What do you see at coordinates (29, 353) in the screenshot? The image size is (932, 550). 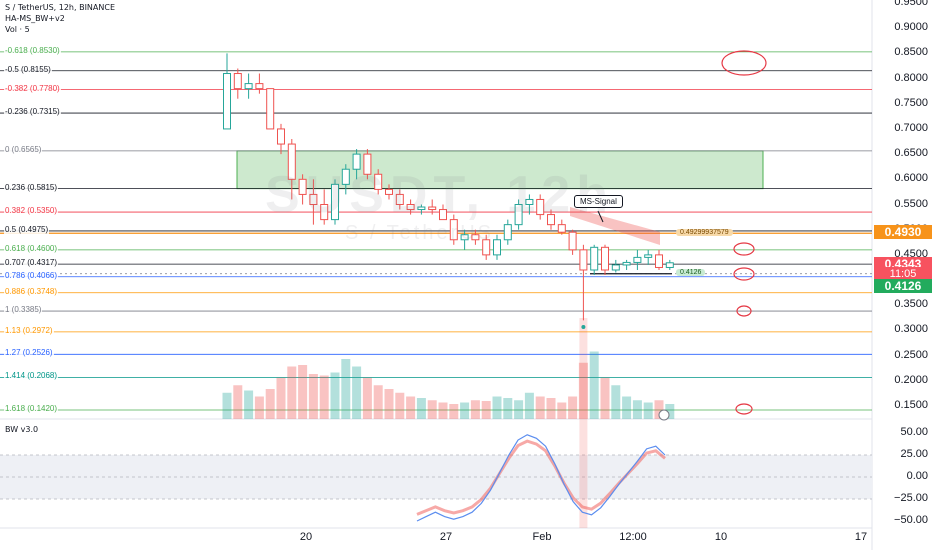 I see `fib-label: 1.27 (0.2526)` at bounding box center [29, 353].